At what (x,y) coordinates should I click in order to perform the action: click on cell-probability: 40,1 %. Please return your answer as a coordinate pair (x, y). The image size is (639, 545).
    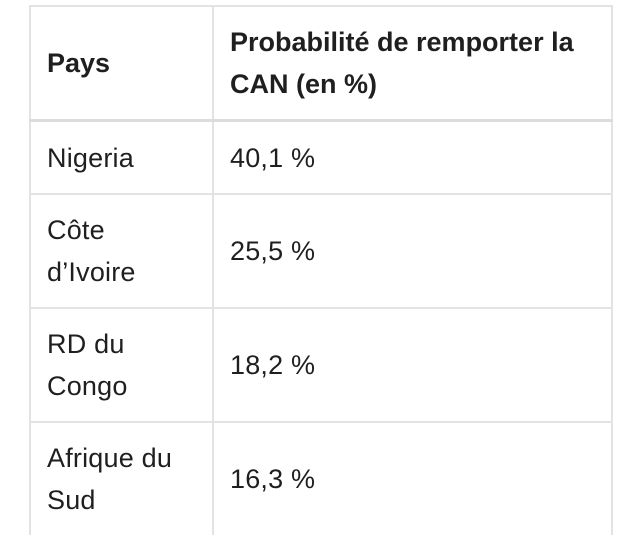
    Looking at the image, I should click on (412, 157).